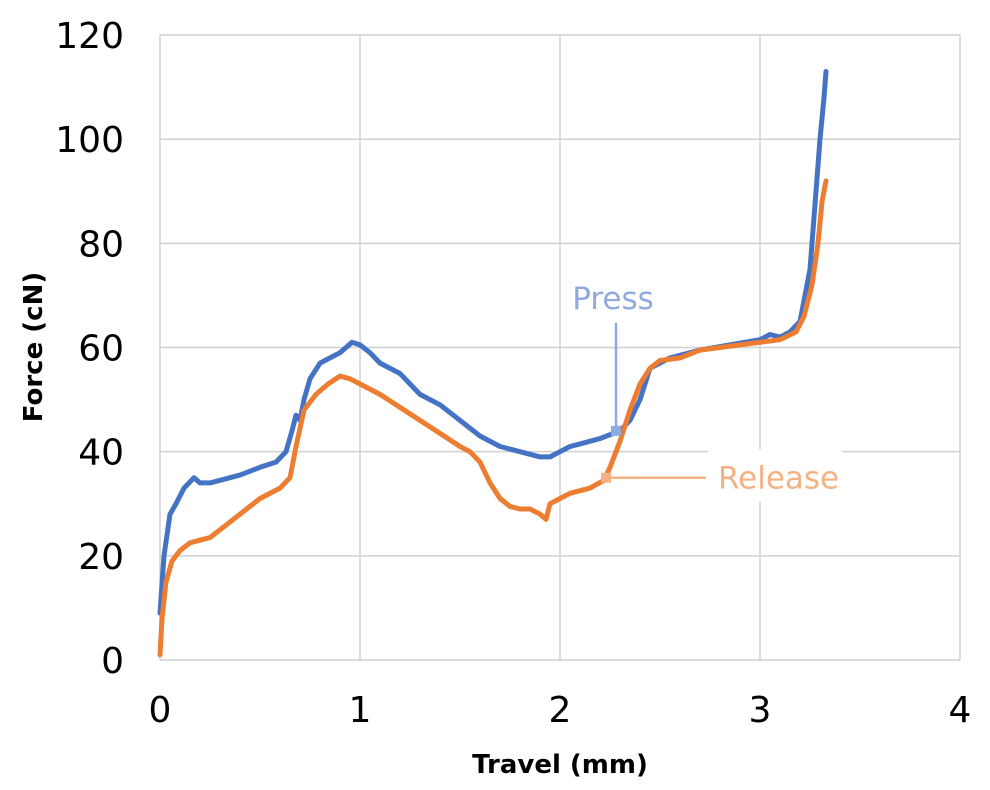 The height and width of the screenshot is (790, 990). Describe the element at coordinates (101, 349) in the screenshot. I see `y-tick-label: 60` at that location.